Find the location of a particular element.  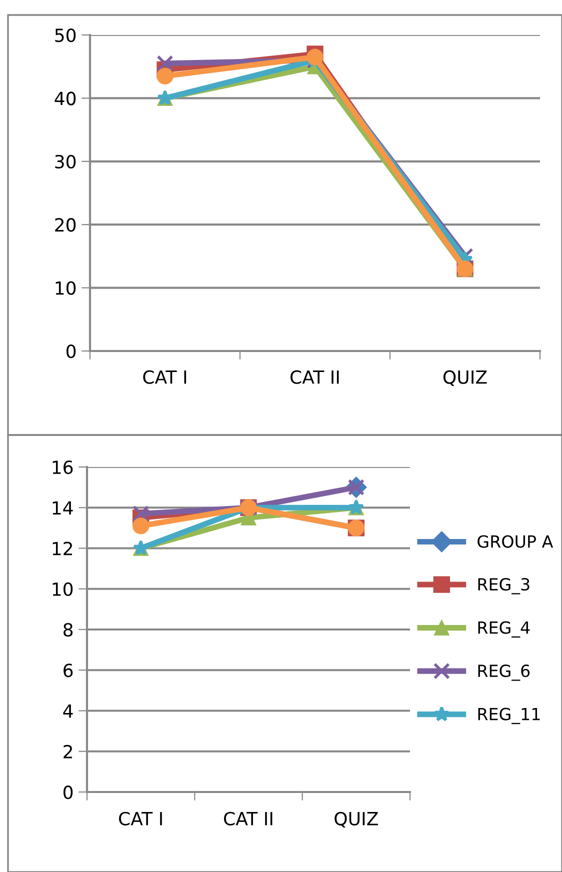

y-tick-label: 4 is located at coordinates (68, 711).